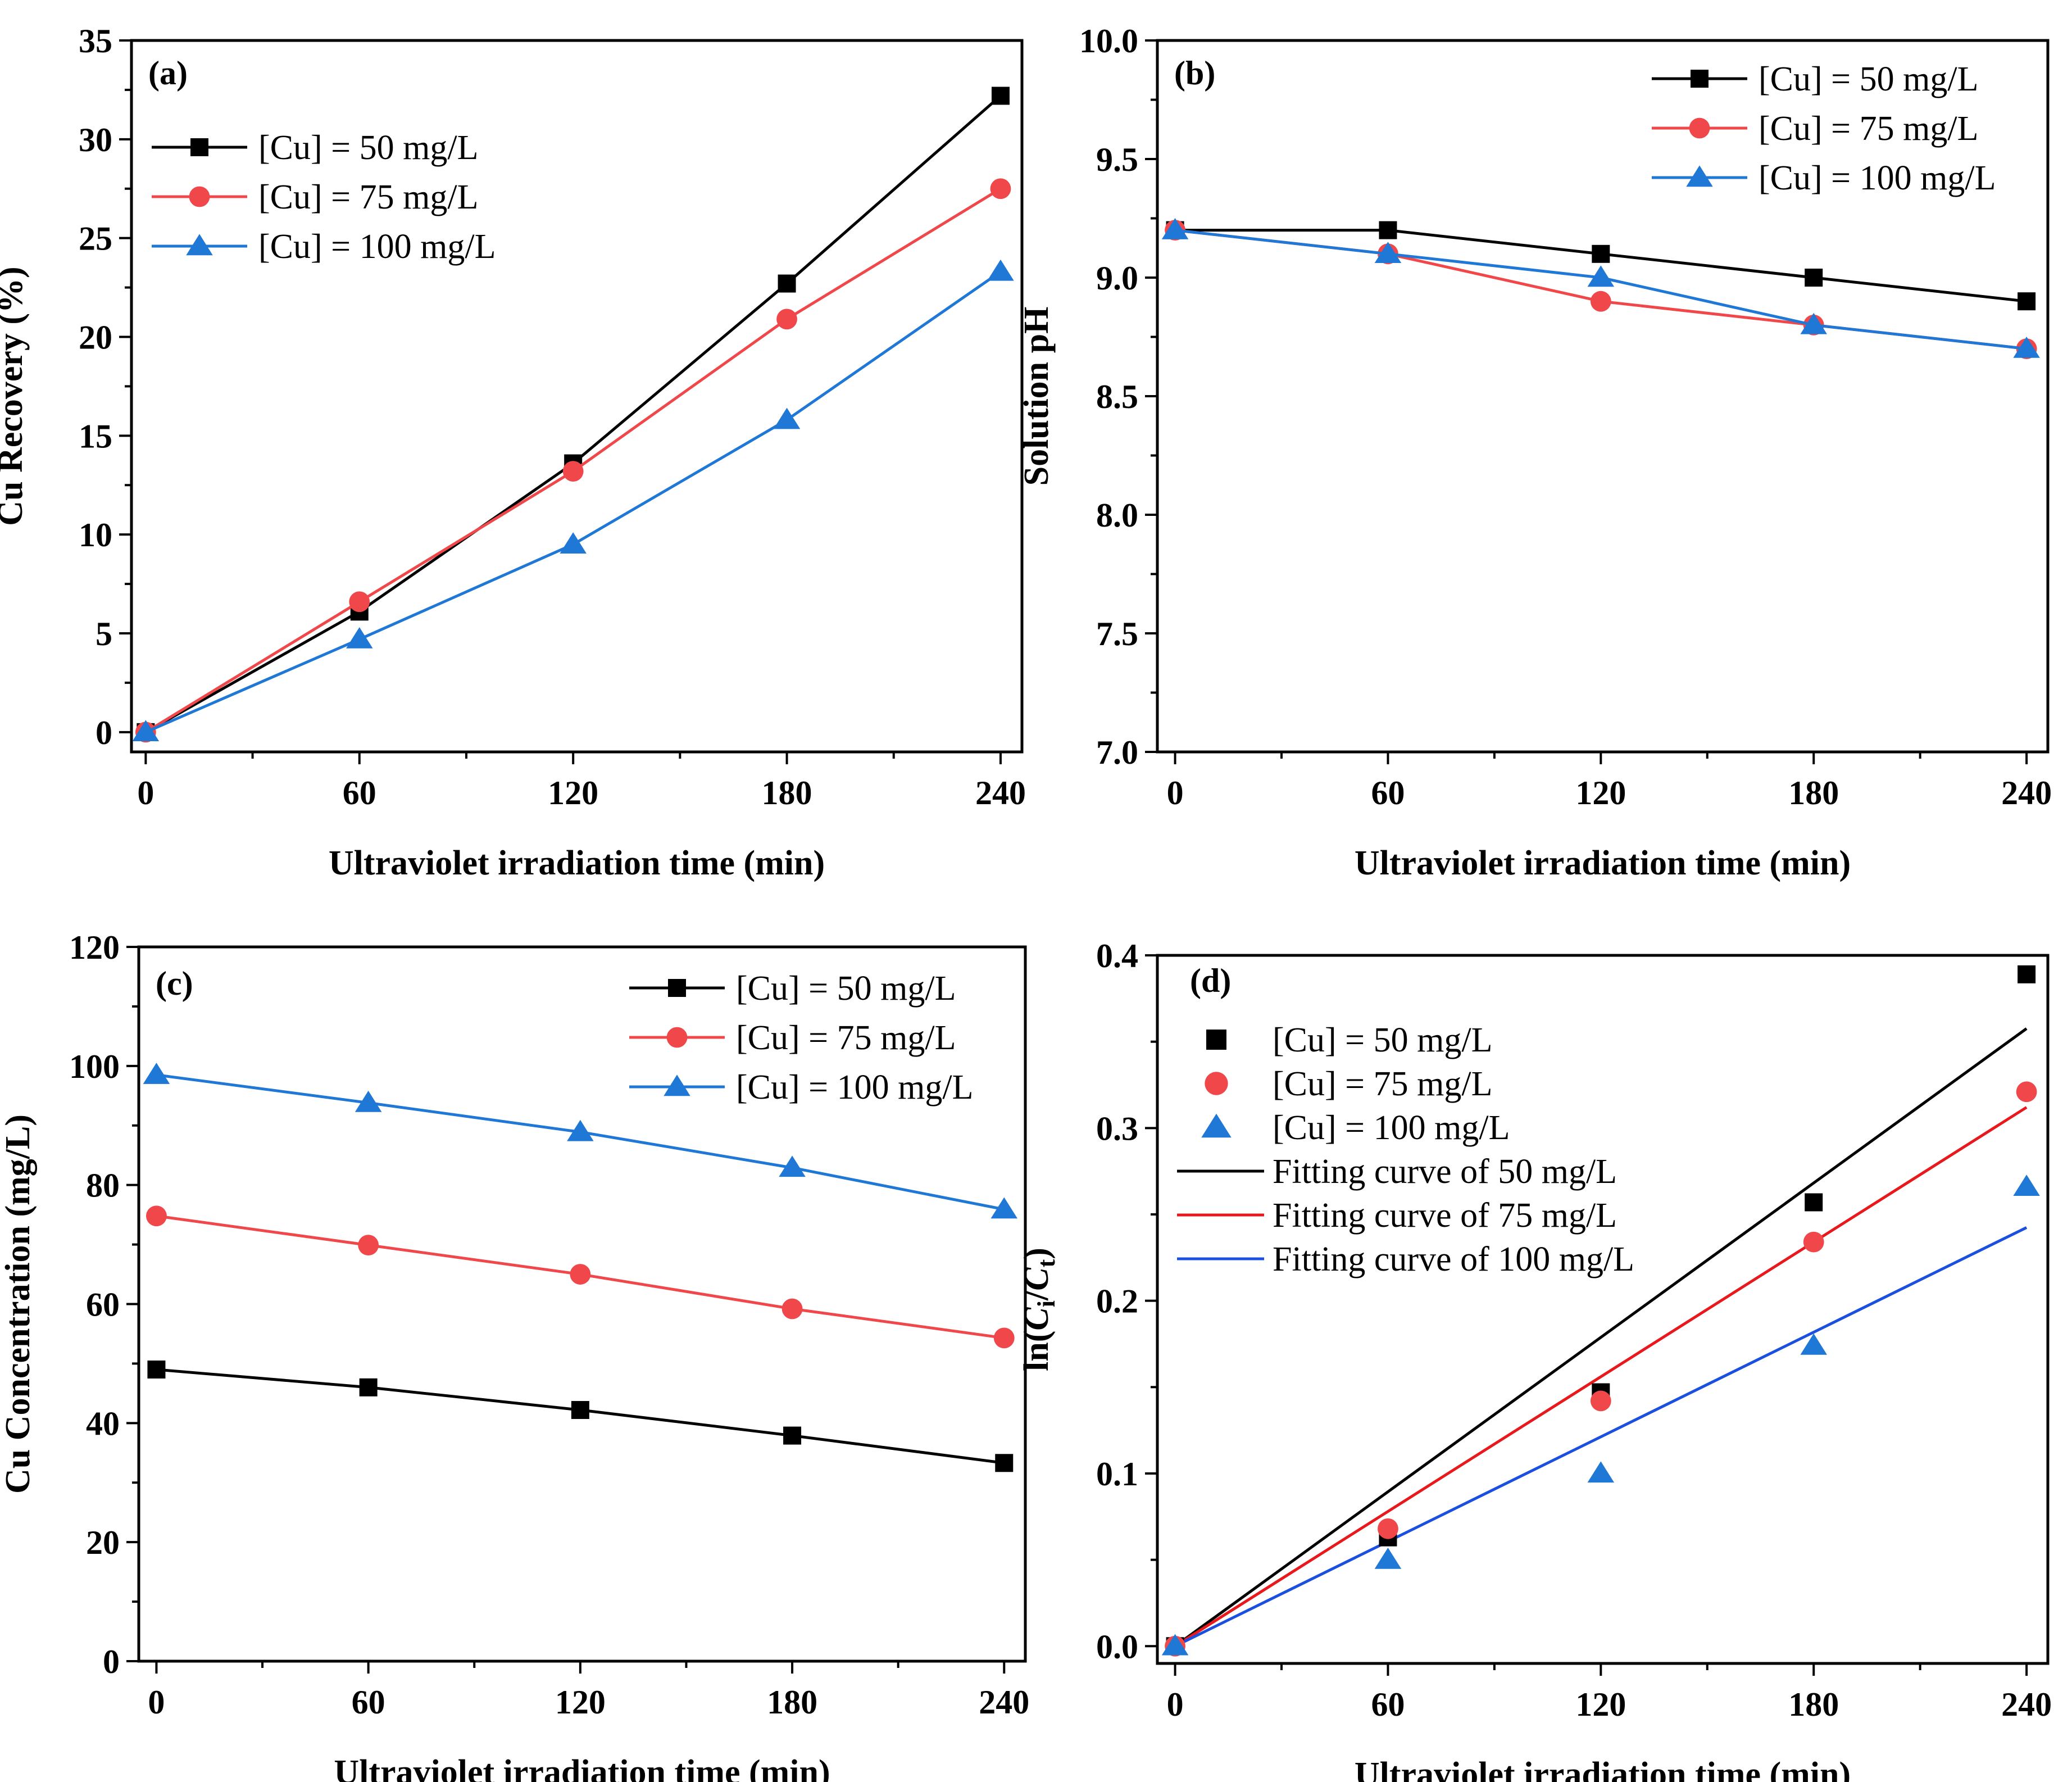 This screenshot has width=2072, height=1782. I want to click on y-axis-title-part: ln(, so click(1036, 1351).